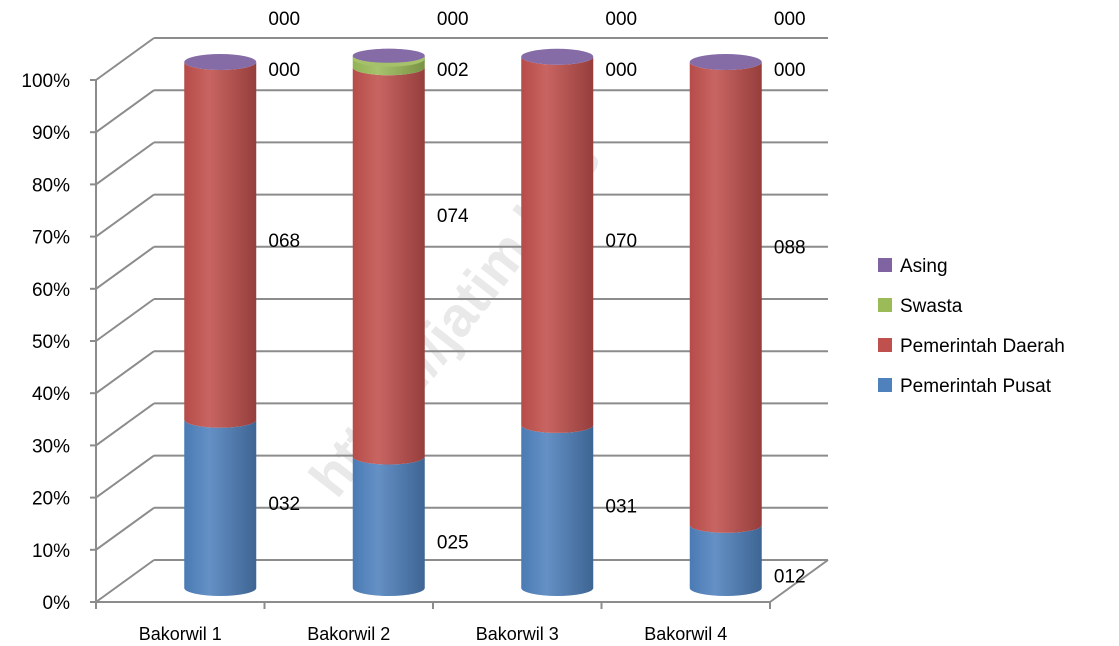  Describe the element at coordinates (453, 216) in the screenshot. I see `data-label: 074` at that location.